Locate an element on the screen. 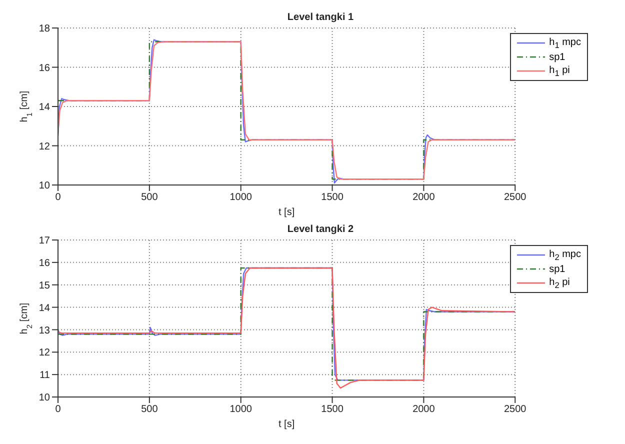 Image resolution: width=625 pixels, height=444 pixels. y-tick-label: 18 is located at coordinates (44, 29).